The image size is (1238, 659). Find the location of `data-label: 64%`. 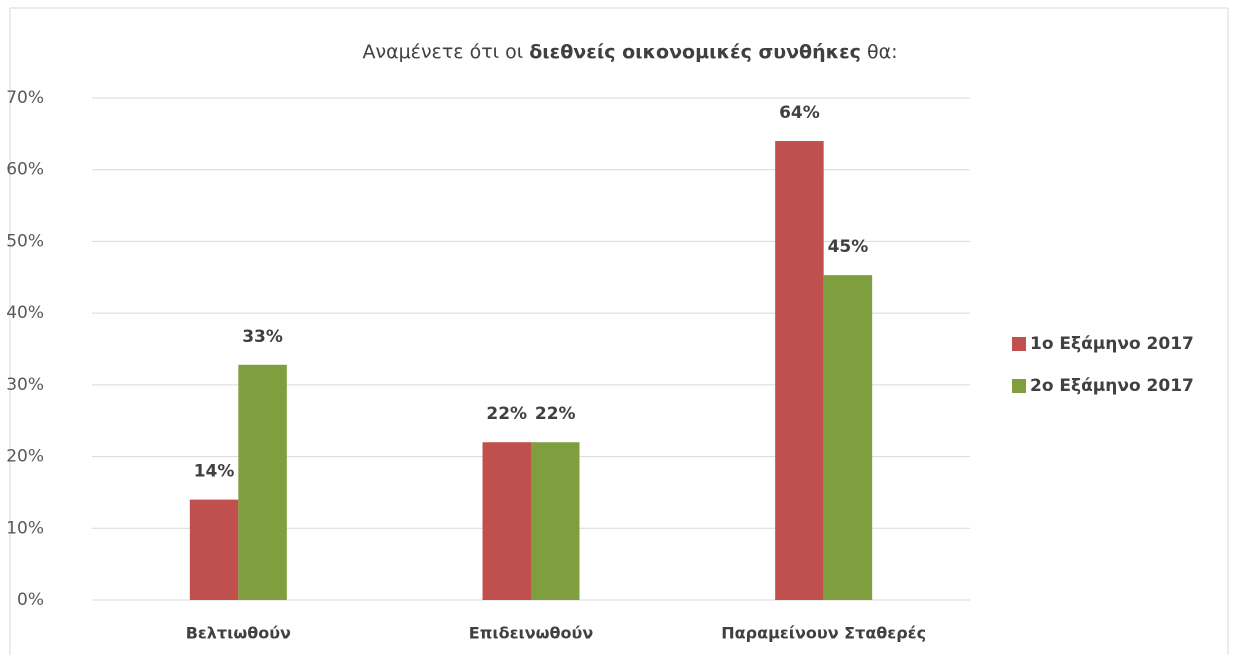

data-label: 64% is located at coordinates (799, 113).